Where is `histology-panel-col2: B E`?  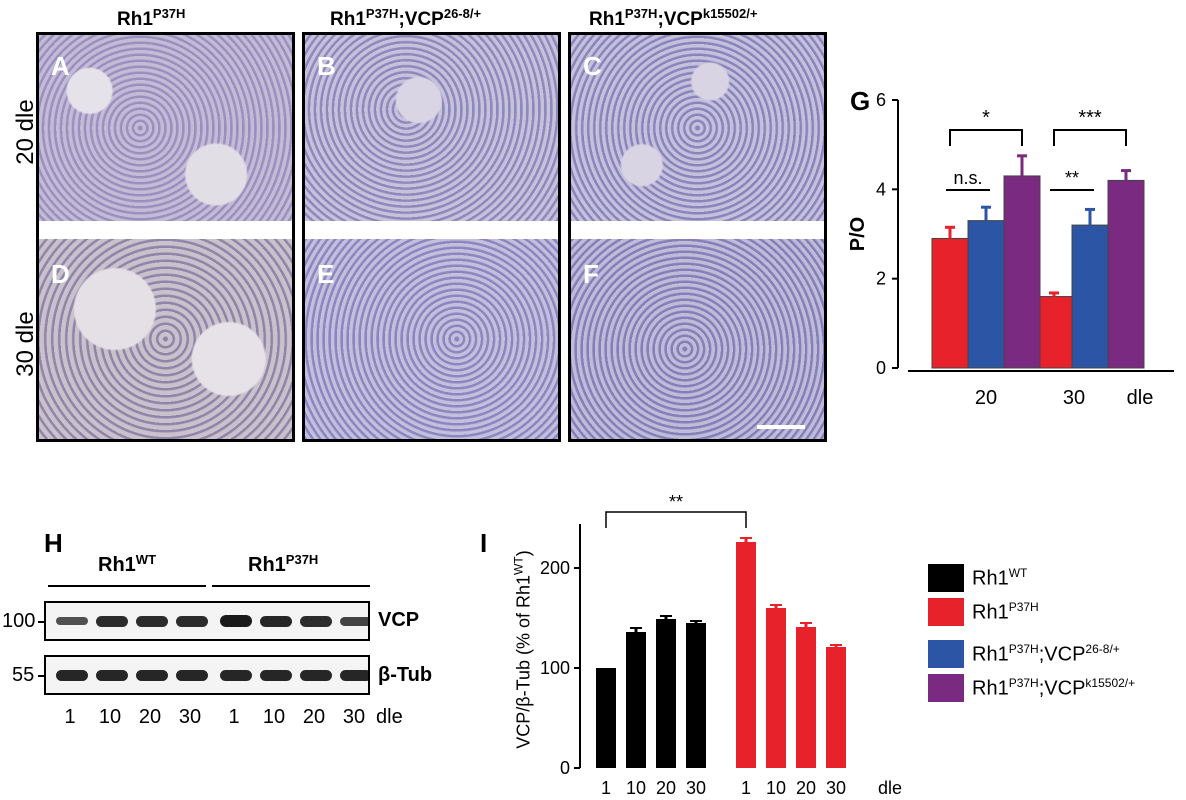 histology-panel-col2: B E is located at coordinates (431, 237).